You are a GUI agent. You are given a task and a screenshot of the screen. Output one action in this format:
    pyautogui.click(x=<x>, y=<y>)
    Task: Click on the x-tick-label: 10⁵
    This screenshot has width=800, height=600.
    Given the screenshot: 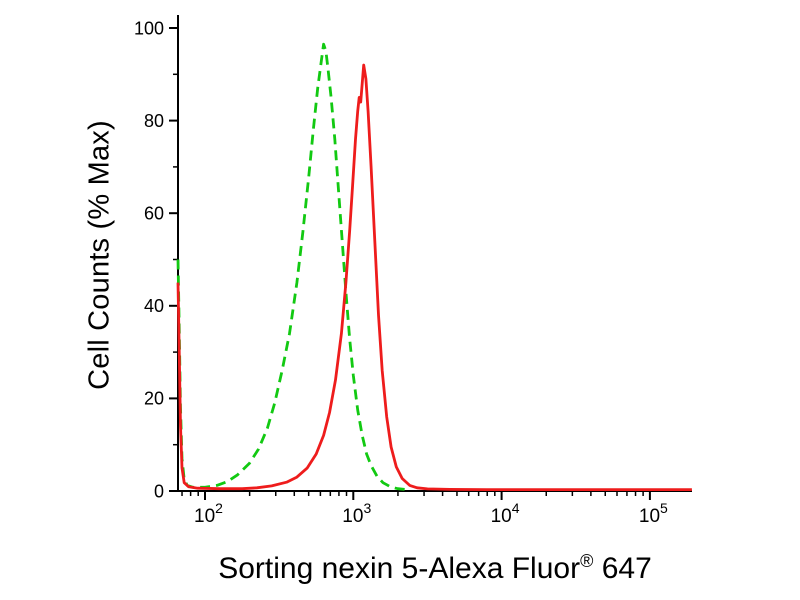 What is the action you would take?
    pyautogui.click(x=653, y=513)
    